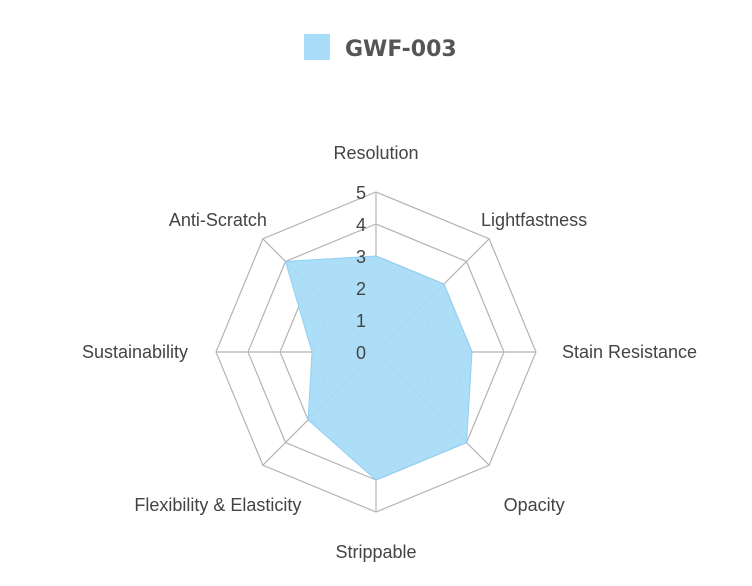  Describe the element at coordinates (375, 153) in the screenshot. I see `axis-label-resolution: Resolution` at that location.